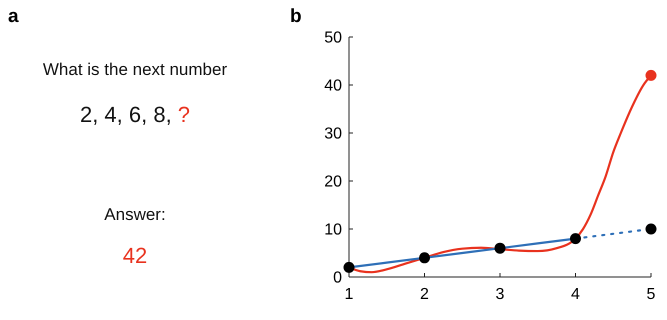 Image resolution: width=667 pixels, height=320 pixels. I want to click on text: a, so click(13, 16).